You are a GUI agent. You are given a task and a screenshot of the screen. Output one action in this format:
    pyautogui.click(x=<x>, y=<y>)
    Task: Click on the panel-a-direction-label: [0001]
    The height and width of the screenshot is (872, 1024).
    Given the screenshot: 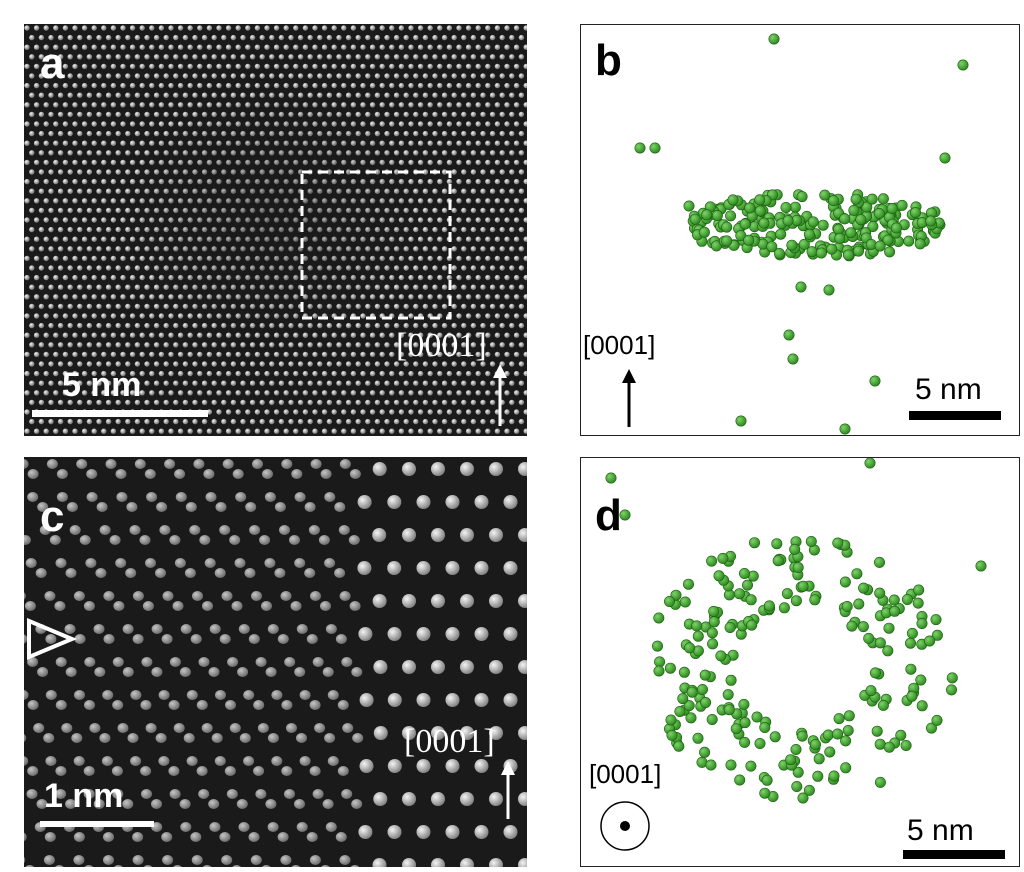 What is the action you would take?
    pyautogui.click(x=441, y=345)
    